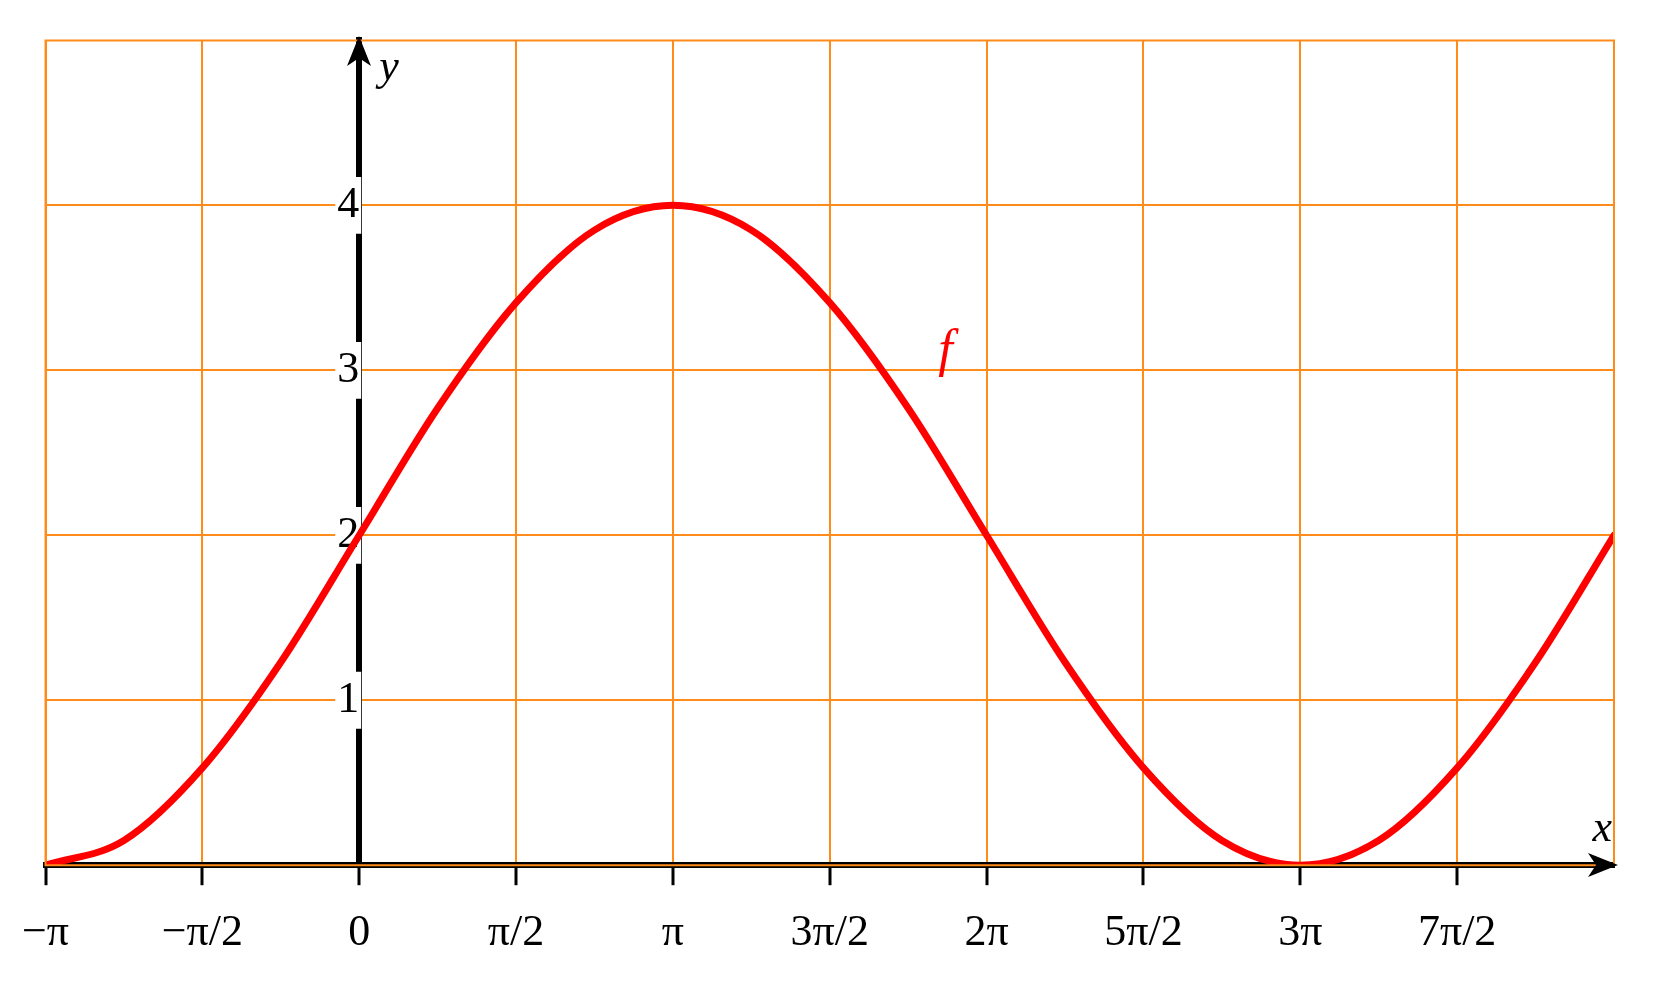 This screenshot has height=992, width=1654. What do you see at coordinates (1300, 931) in the screenshot?
I see `x-tick-label: 3π` at bounding box center [1300, 931].